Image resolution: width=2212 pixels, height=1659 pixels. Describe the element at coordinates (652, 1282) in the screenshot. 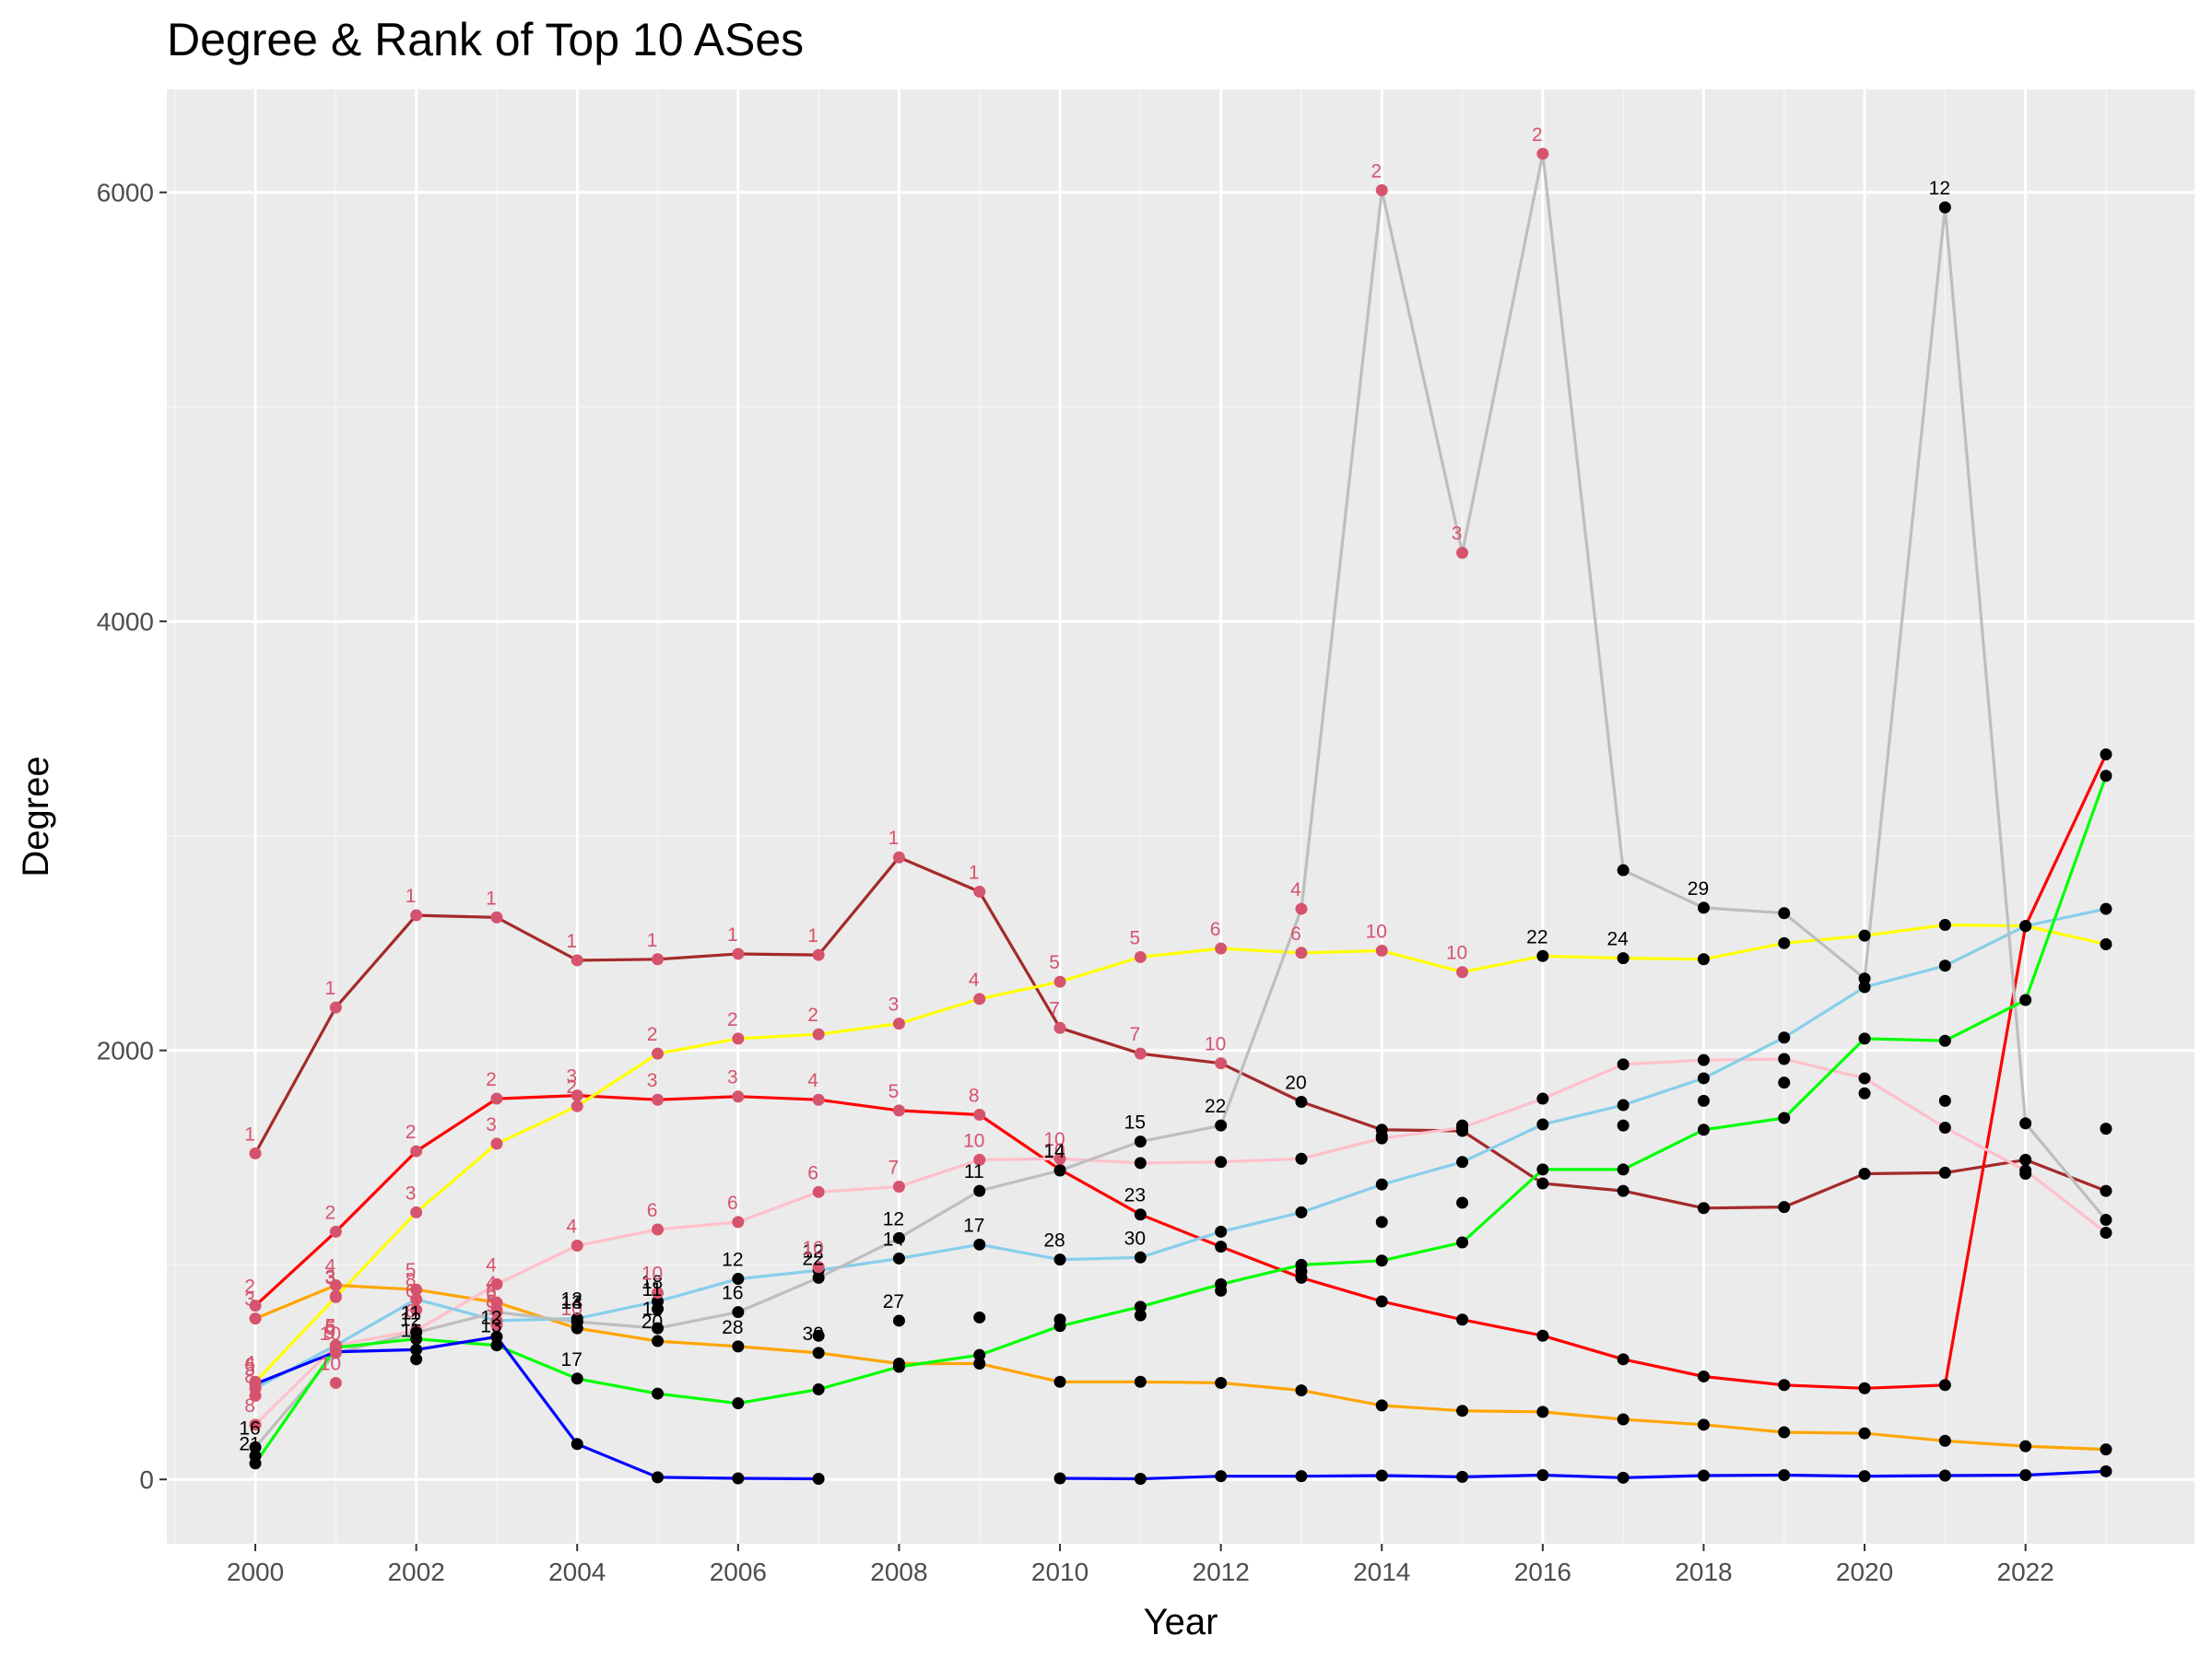

I see `rank-label: 18` at that location.